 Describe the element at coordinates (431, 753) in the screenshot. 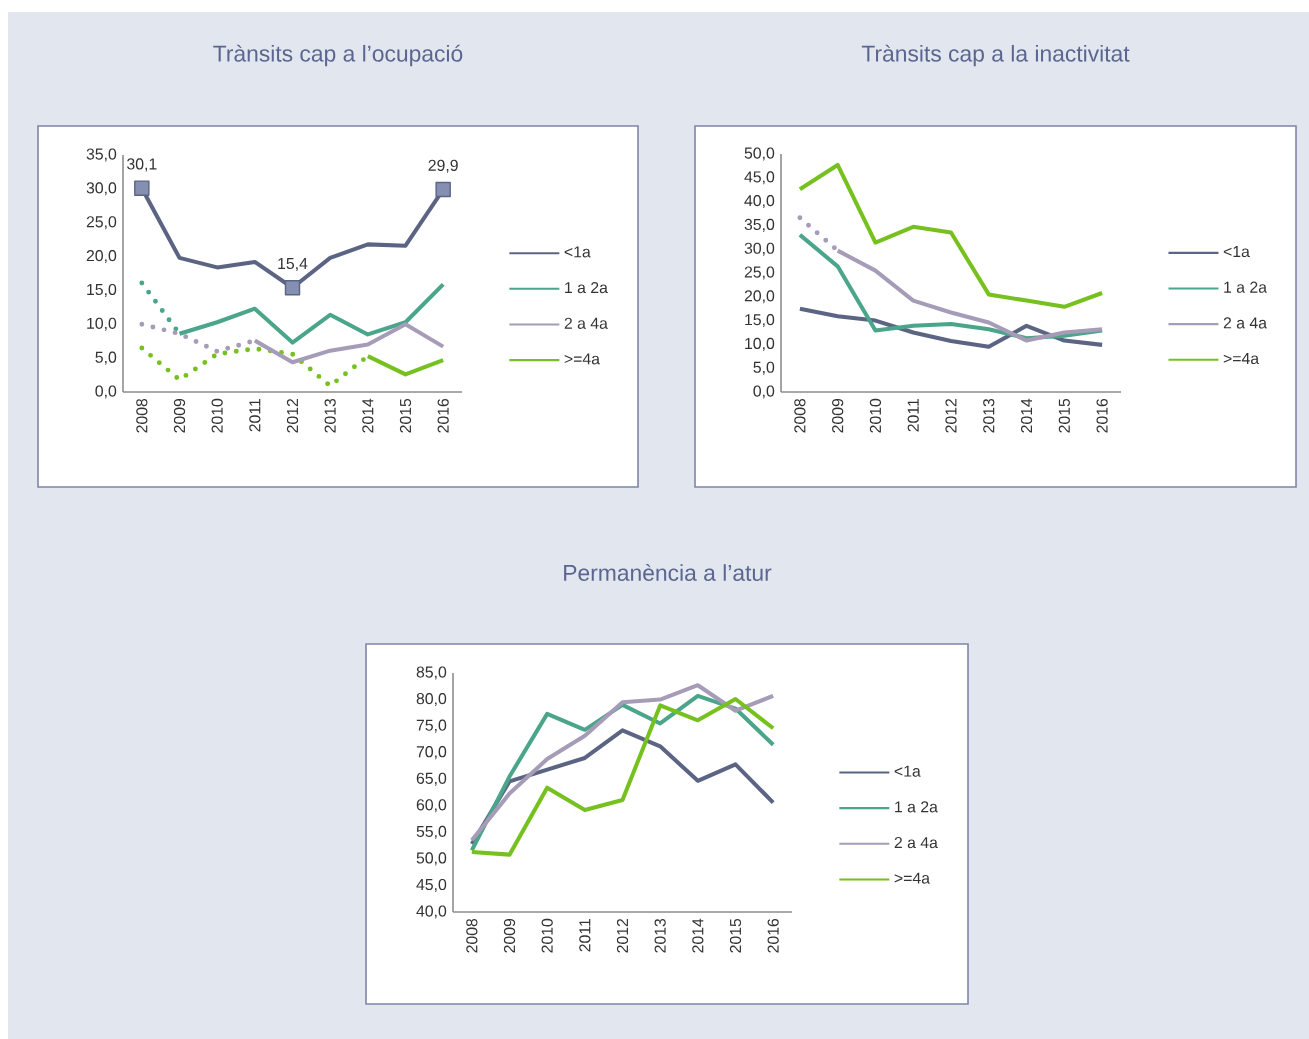

I see `y-tick-label: 70,0` at that location.